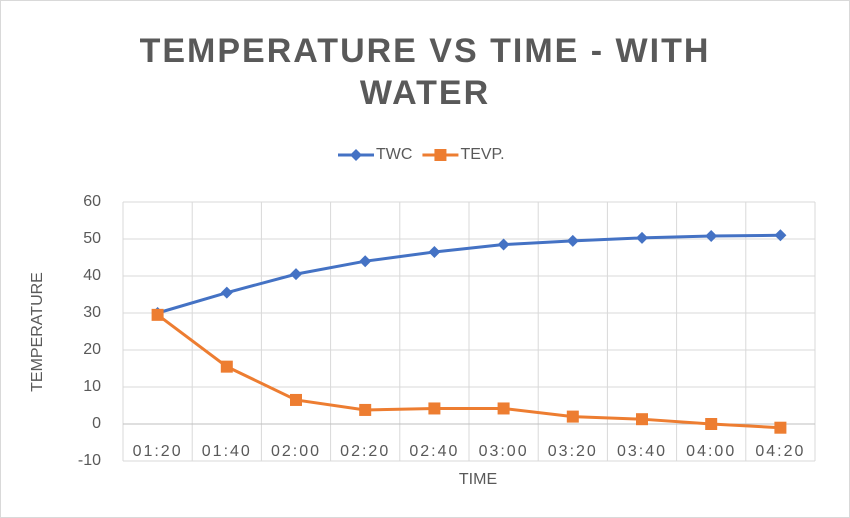 The height and width of the screenshot is (518, 850). What do you see at coordinates (573, 451) in the screenshot?
I see `x-tick-label: 03:20` at bounding box center [573, 451].